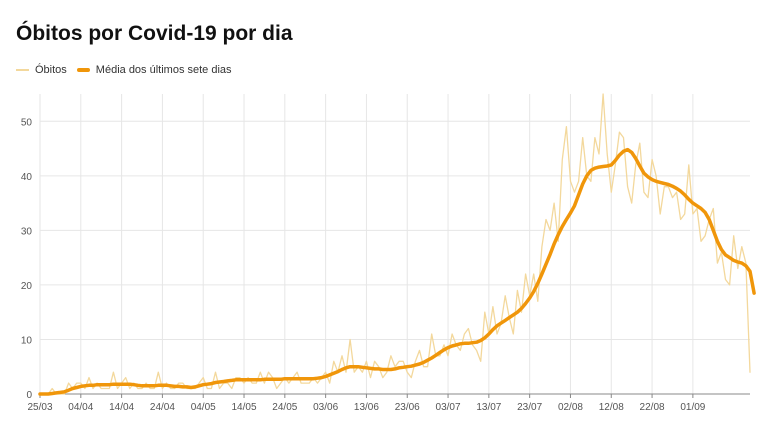 This screenshot has width=774, height=433. Describe the element at coordinates (154, 33) in the screenshot. I see `chart-title: Óbitos por Covid-19 por dia` at that location.